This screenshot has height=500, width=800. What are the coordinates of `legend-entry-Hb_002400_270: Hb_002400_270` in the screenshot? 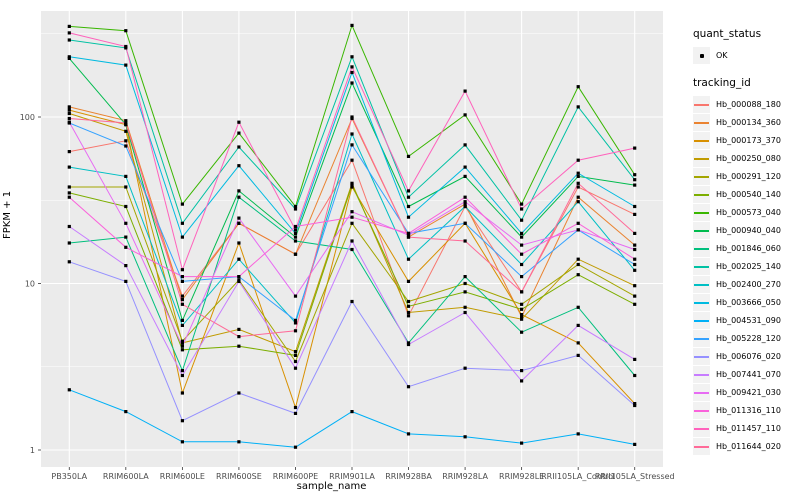 It's located at (745, 284).